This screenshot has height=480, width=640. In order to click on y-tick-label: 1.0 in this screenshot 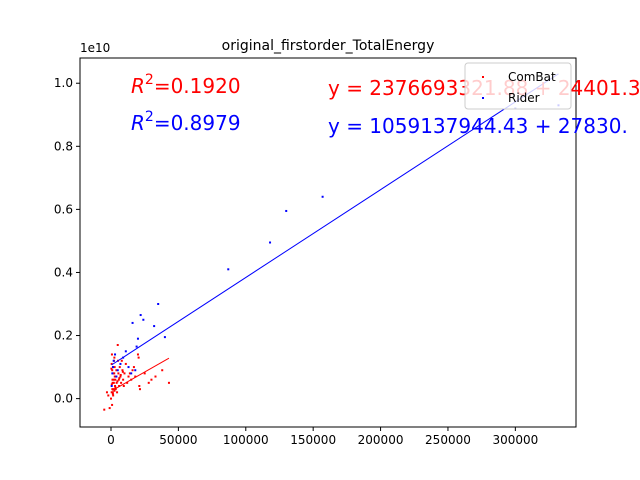, I will do `click(63, 83)`.